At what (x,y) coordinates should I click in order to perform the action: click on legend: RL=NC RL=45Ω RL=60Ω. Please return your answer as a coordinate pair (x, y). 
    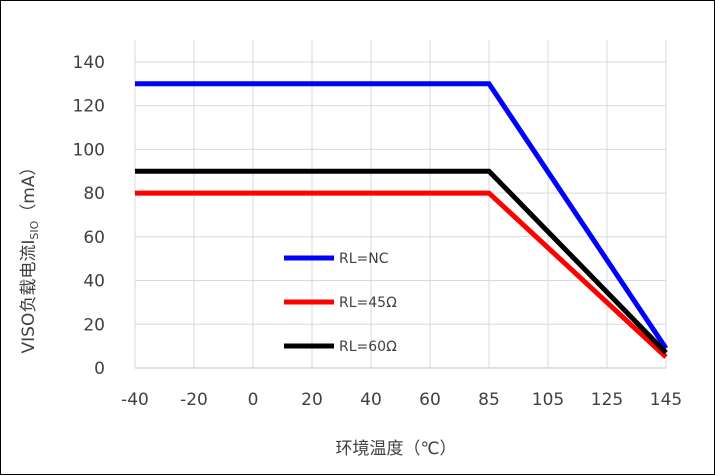
    Looking at the image, I should click on (340, 303).